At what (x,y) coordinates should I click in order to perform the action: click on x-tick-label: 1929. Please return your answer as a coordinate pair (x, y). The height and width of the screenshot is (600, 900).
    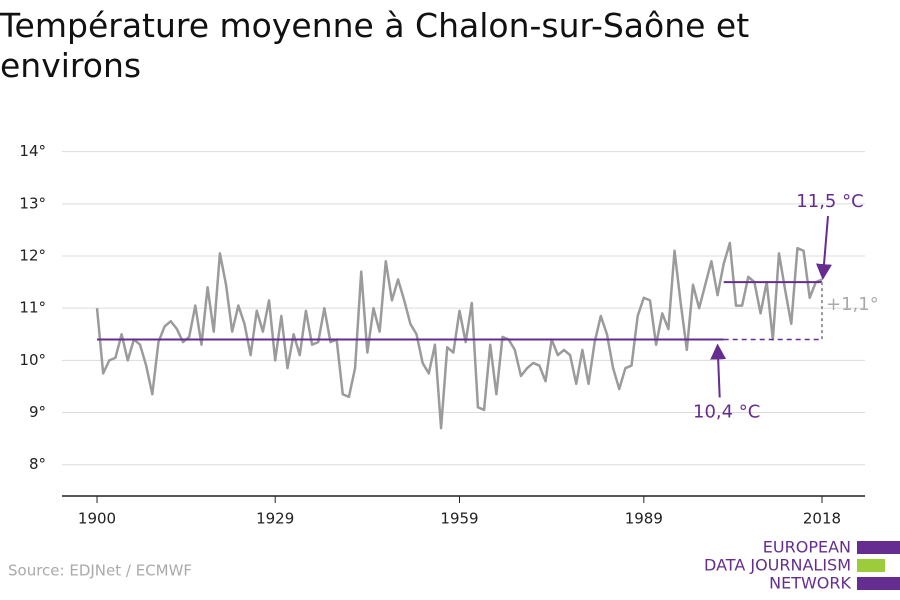
    Looking at the image, I should click on (275, 519).